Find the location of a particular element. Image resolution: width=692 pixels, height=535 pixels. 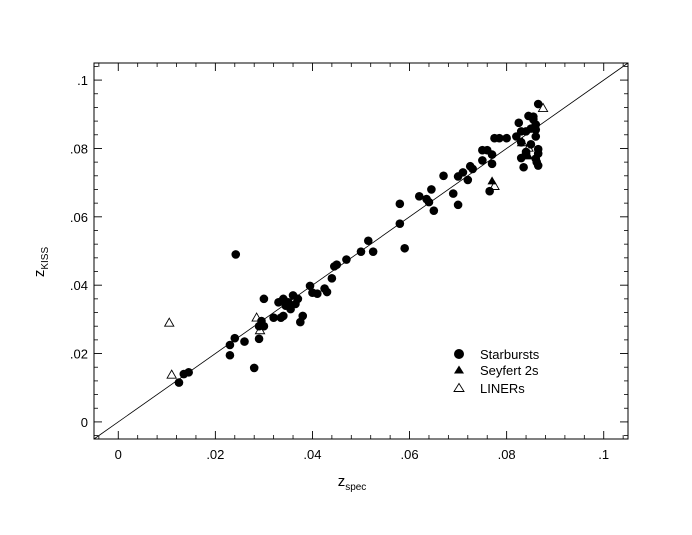

y-tick-label: .02 is located at coordinates (79, 354).